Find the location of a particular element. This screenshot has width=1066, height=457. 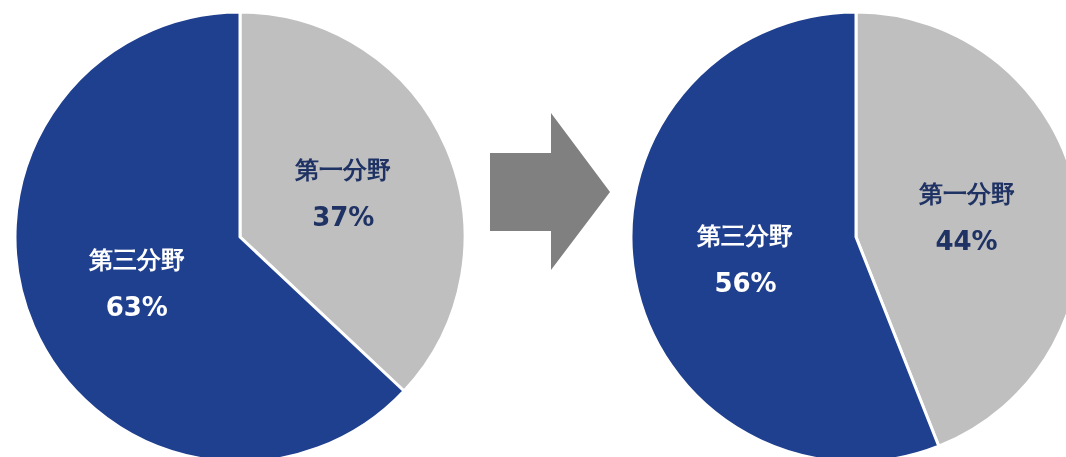

data-label: 37% is located at coordinates (343, 217).